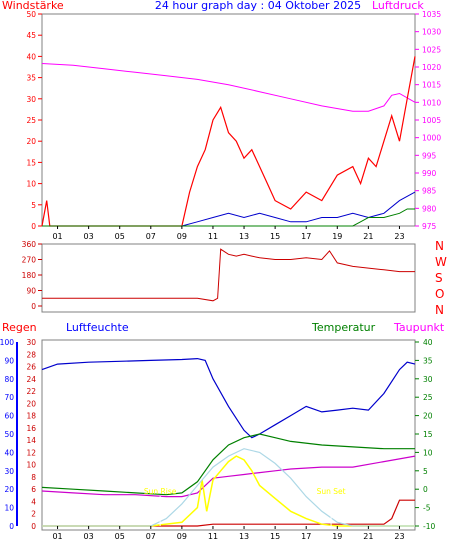 The width and height of the screenshot is (465, 555). Describe the element at coordinates (431, 49) in the screenshot. I see `pressure-tick-label: 1025` at that location.